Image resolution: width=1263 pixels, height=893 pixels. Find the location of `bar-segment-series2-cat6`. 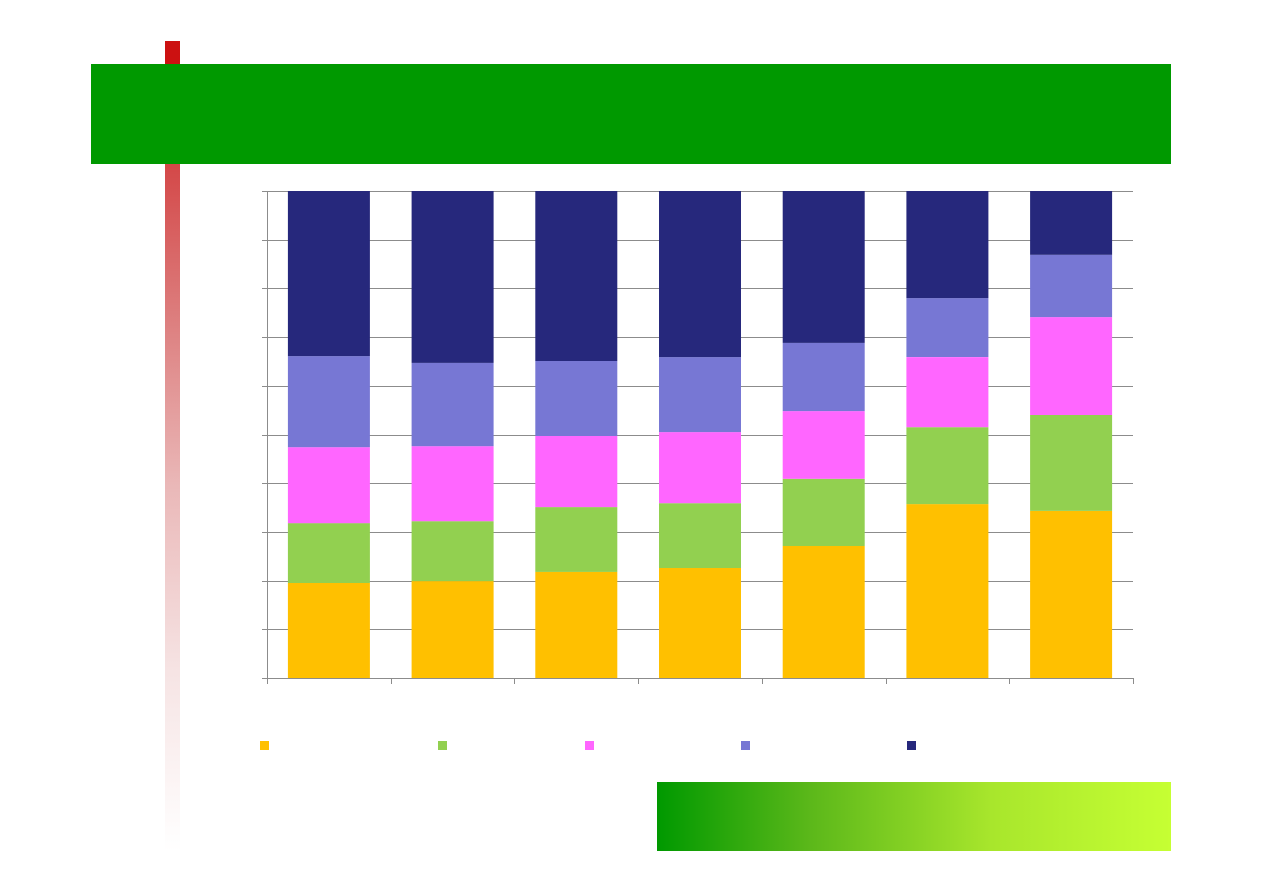

bar-segment-series2-cat6 is located at coordinates (947, 466).